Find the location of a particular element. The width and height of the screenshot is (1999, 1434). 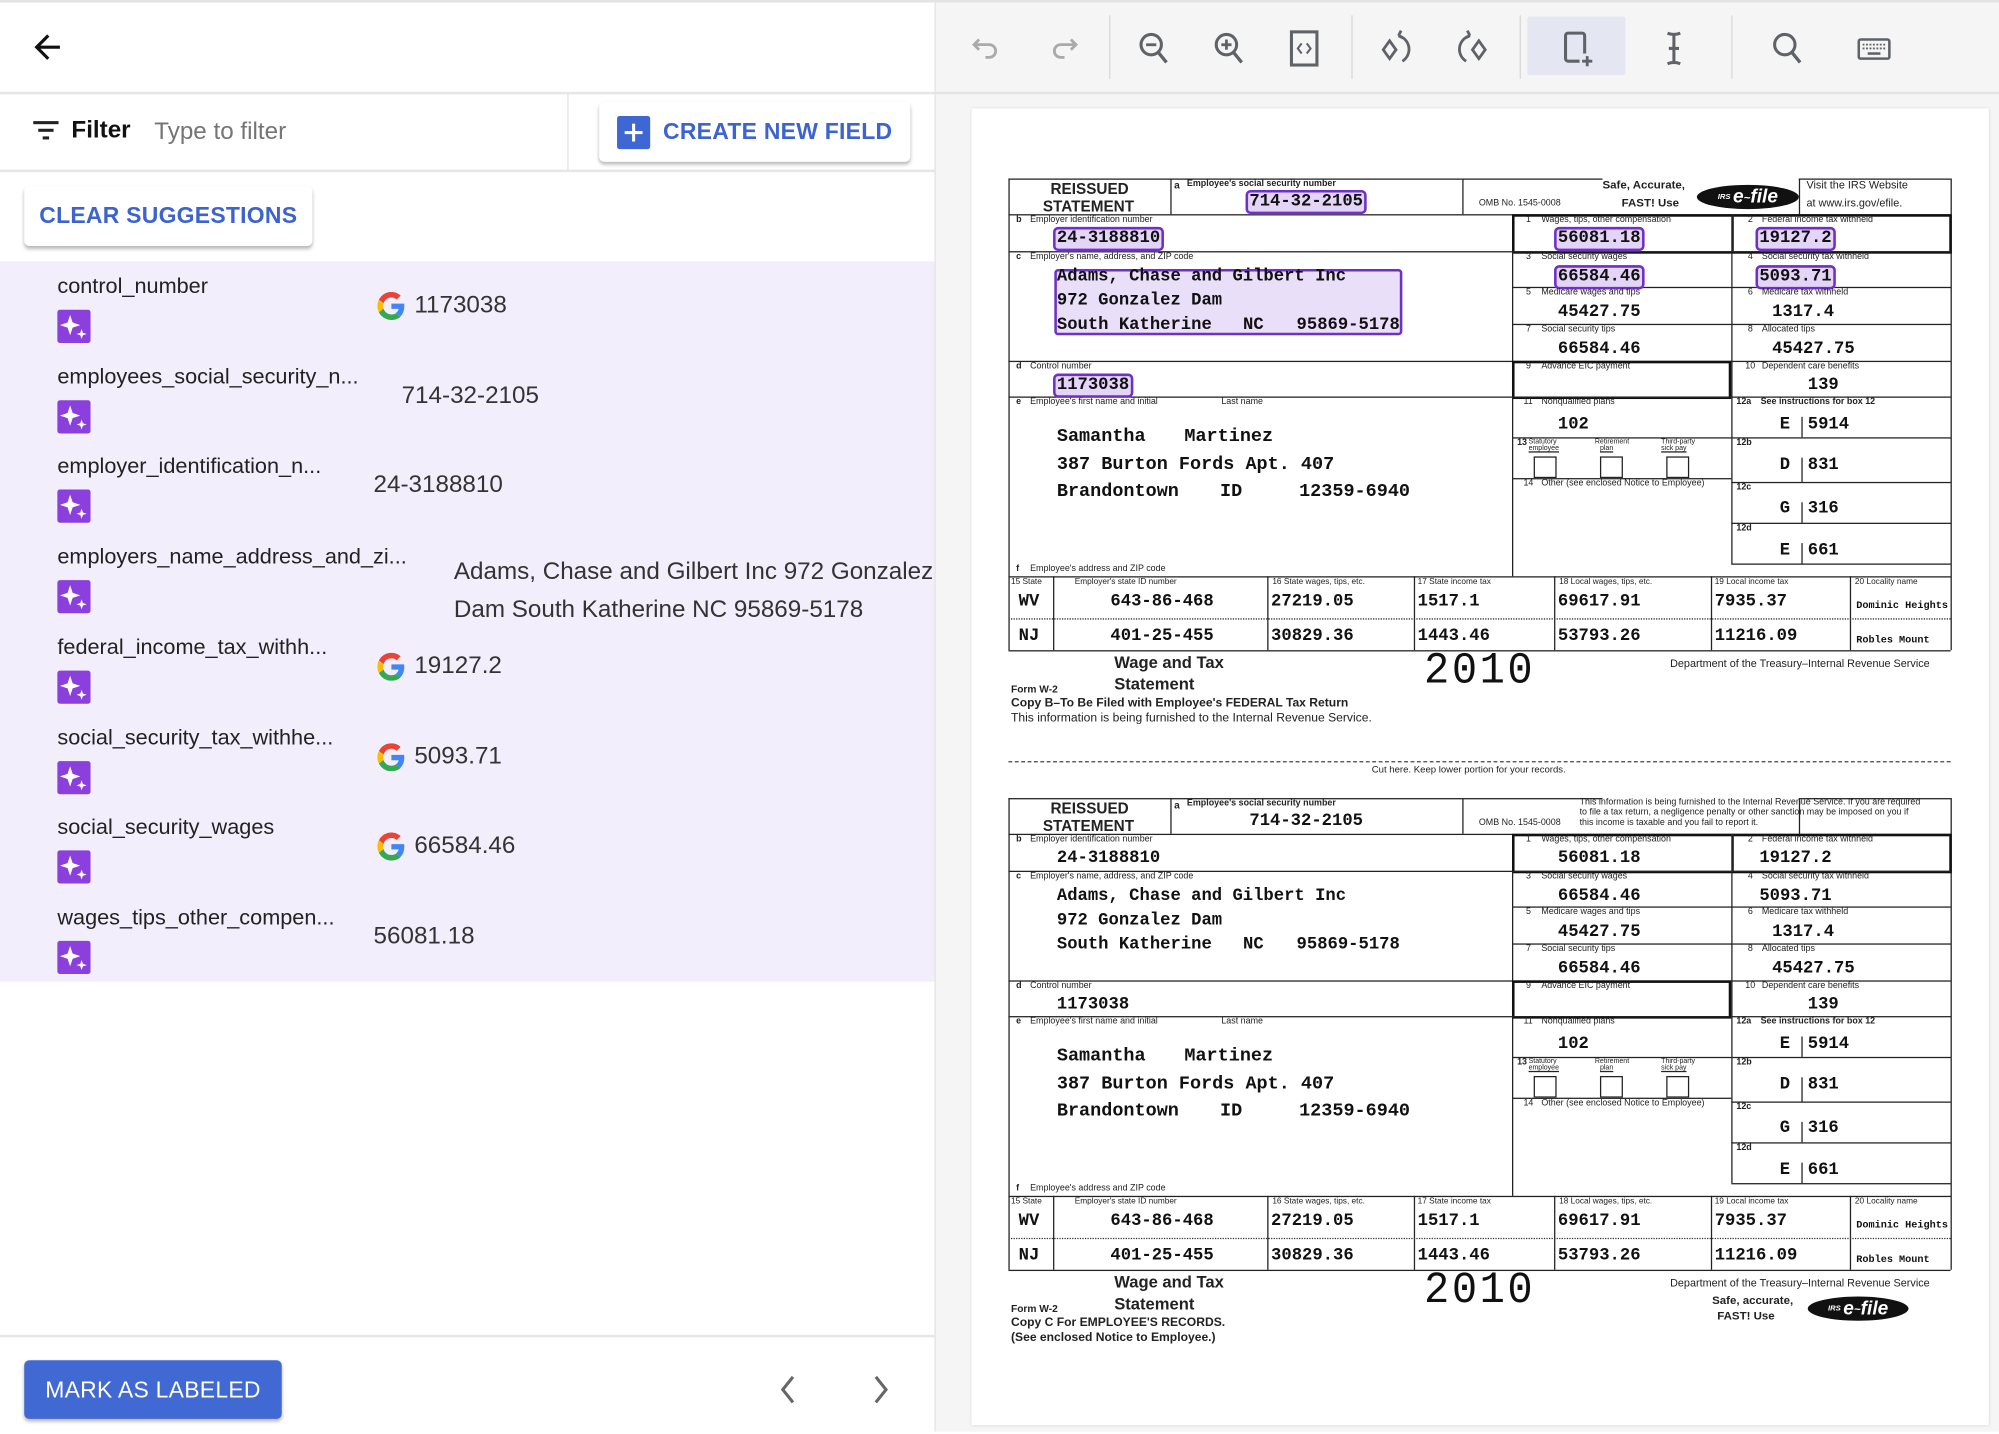

form-value: G is located at coordinates (1785, 509).